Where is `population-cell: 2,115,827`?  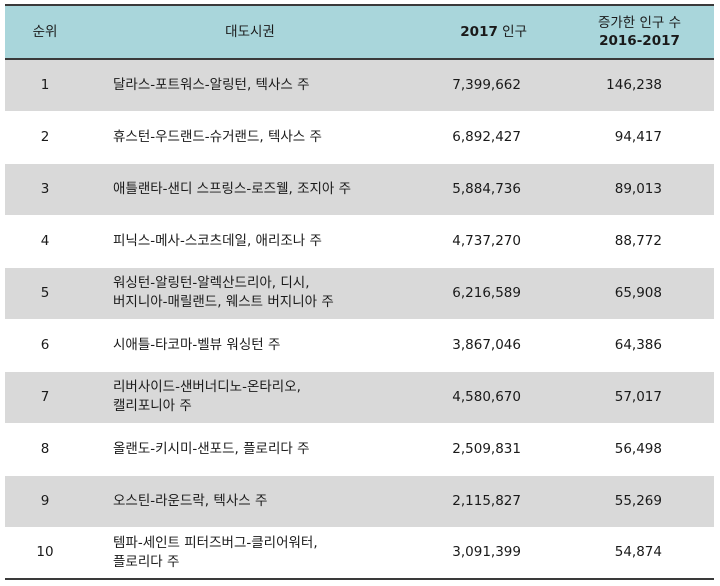
population-cell: 2,115,827 is located at coordinates (490, 501).